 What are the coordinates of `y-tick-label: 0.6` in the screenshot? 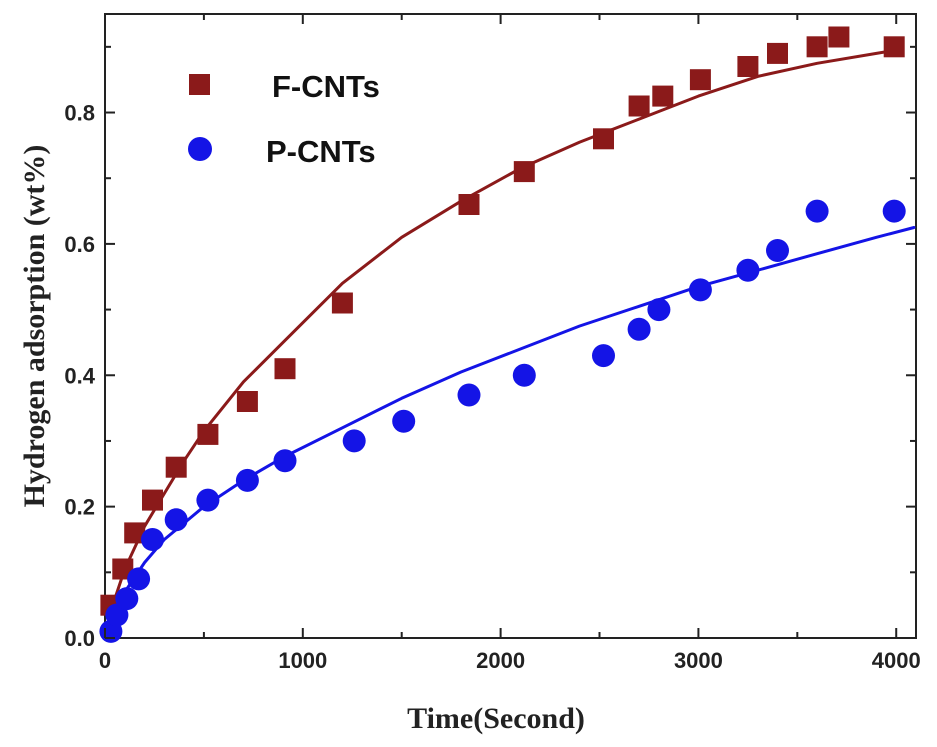 It's located at (79, 244).